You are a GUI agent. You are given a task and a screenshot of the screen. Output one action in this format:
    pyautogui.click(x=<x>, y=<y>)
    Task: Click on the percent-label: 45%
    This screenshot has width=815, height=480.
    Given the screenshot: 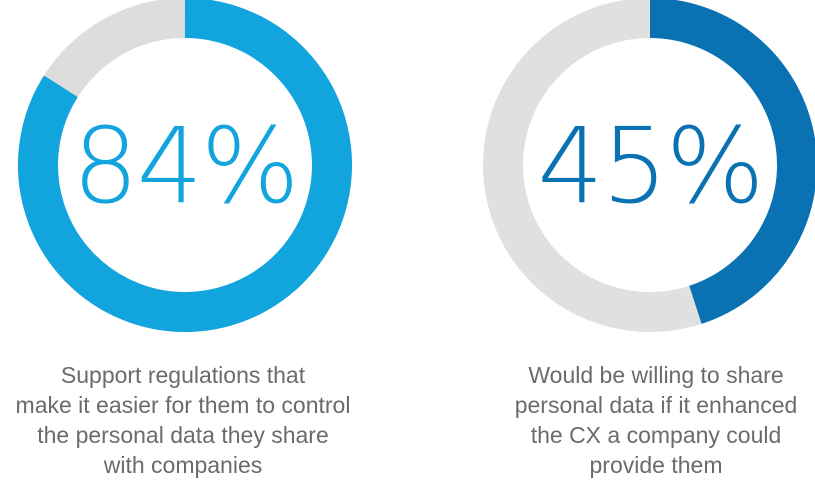 What is the action you would take?
    pyautogui.click(x=649, y=166)
    